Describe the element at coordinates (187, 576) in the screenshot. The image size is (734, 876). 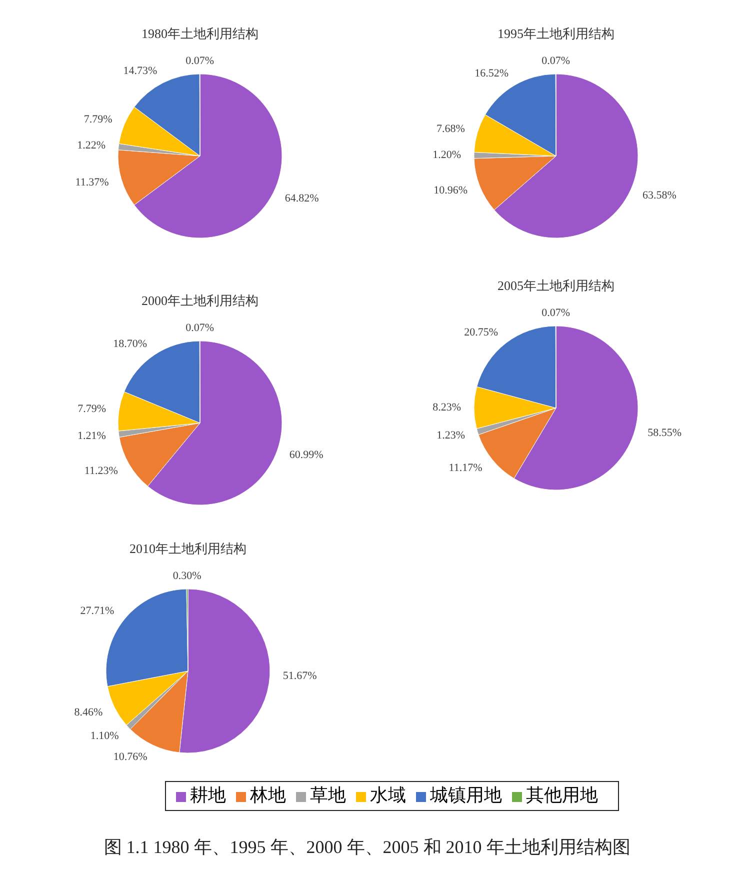
I see `data-label: 0.30%` at that location.